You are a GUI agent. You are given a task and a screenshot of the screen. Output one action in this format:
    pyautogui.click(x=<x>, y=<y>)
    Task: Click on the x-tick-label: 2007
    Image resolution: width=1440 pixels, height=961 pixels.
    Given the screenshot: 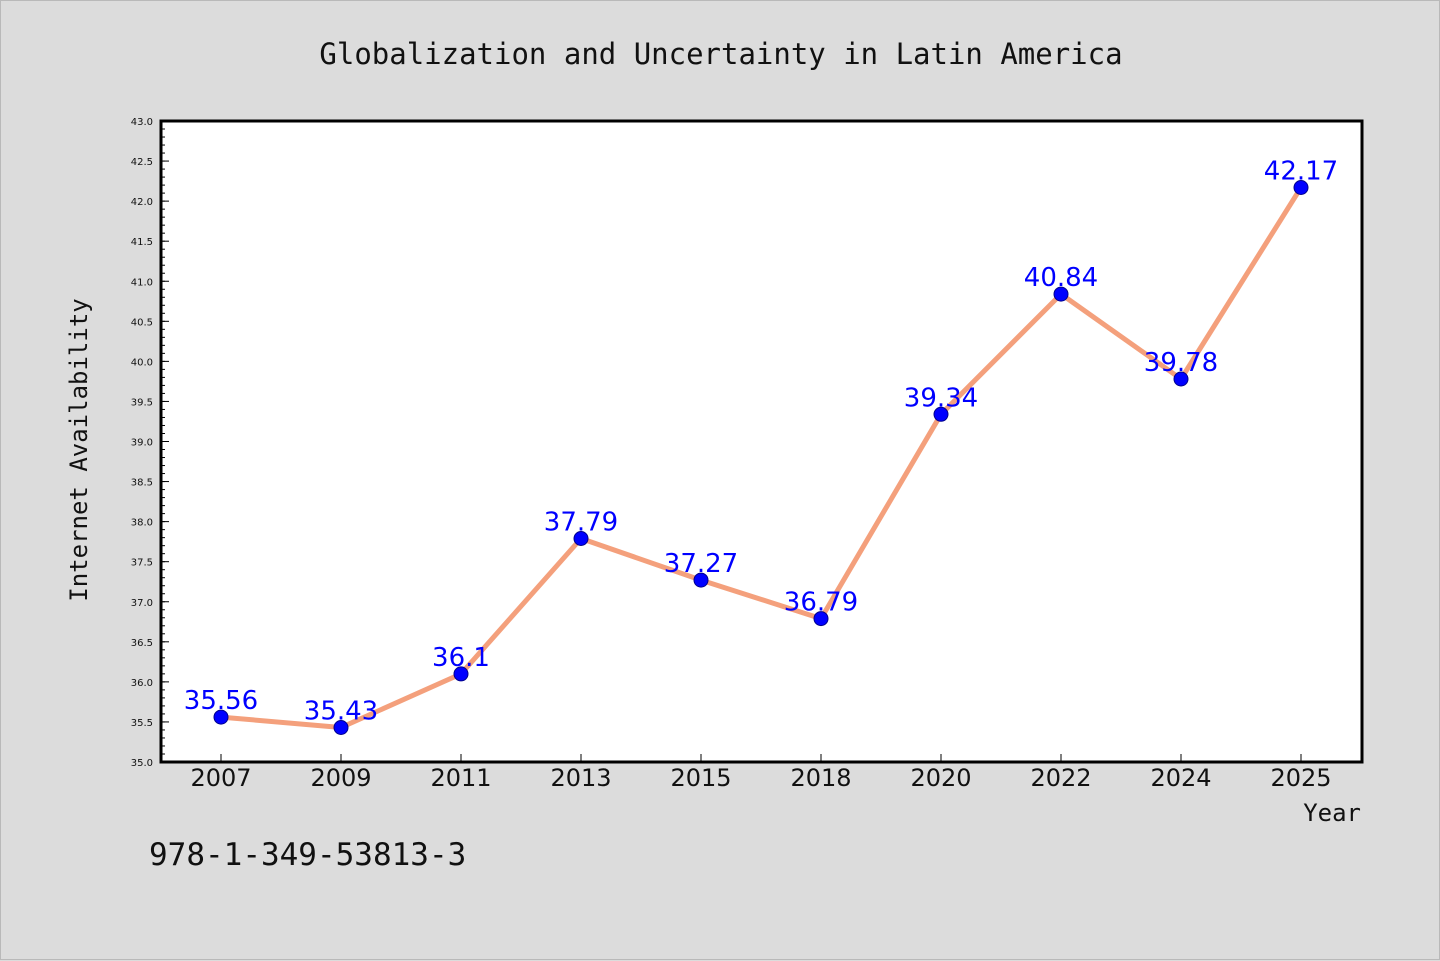 What is the action you would take?
    pyautogui.click(x=220, y=778)
    